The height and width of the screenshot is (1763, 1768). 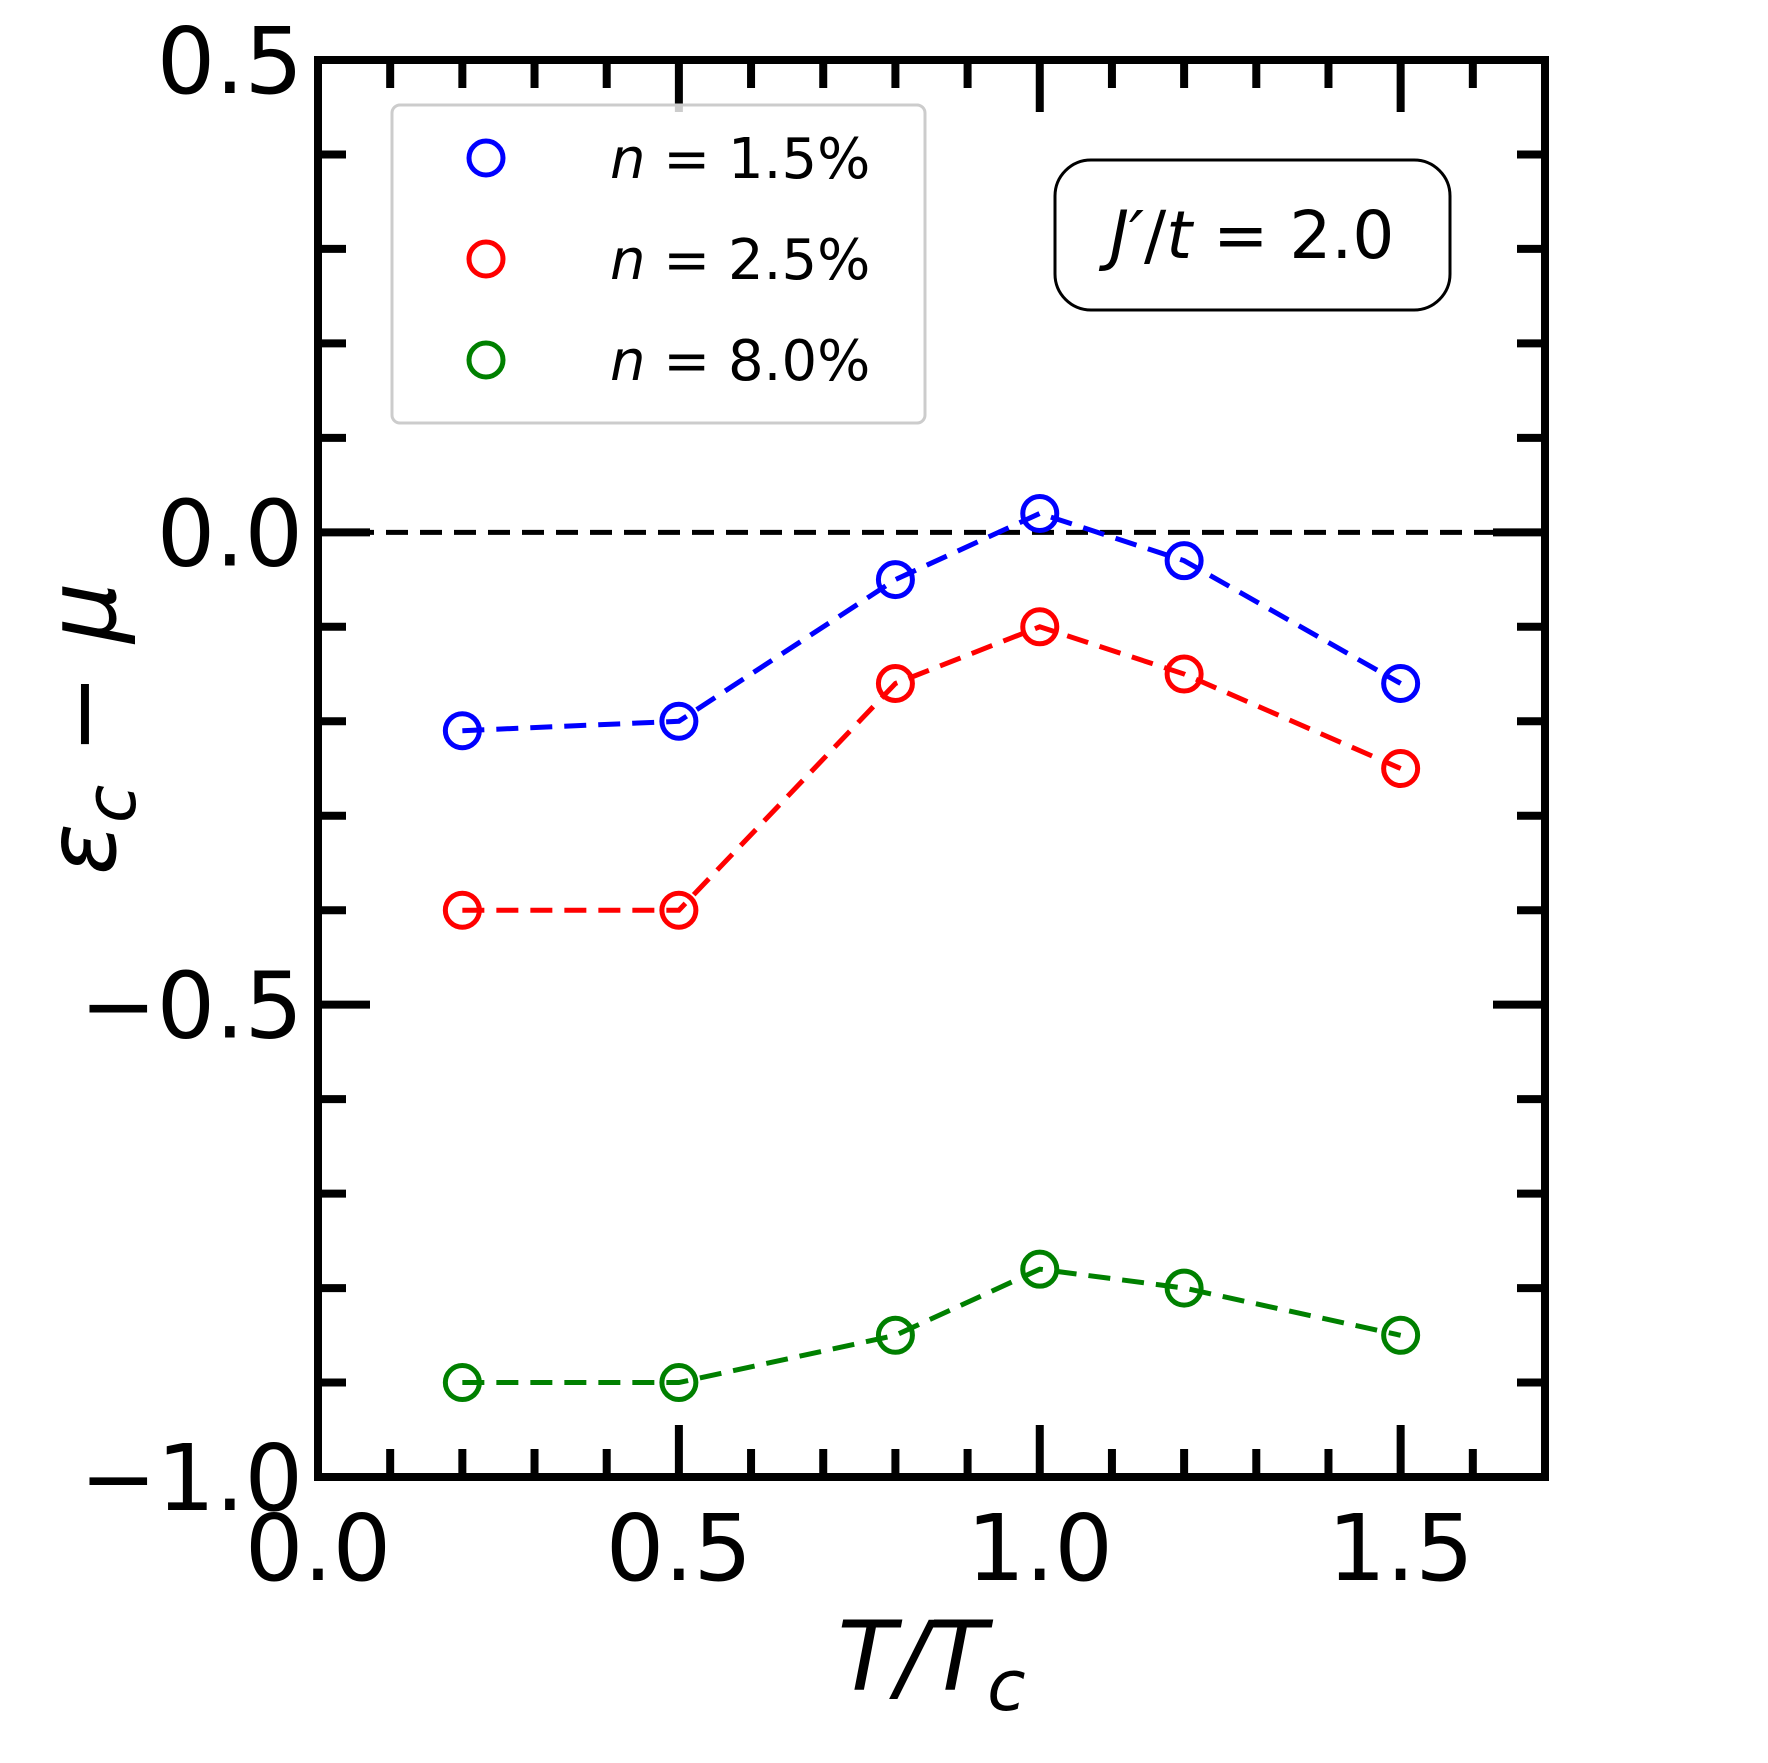 I want to click on legend-label: n = 2.5%, so click(x=740, y=260).